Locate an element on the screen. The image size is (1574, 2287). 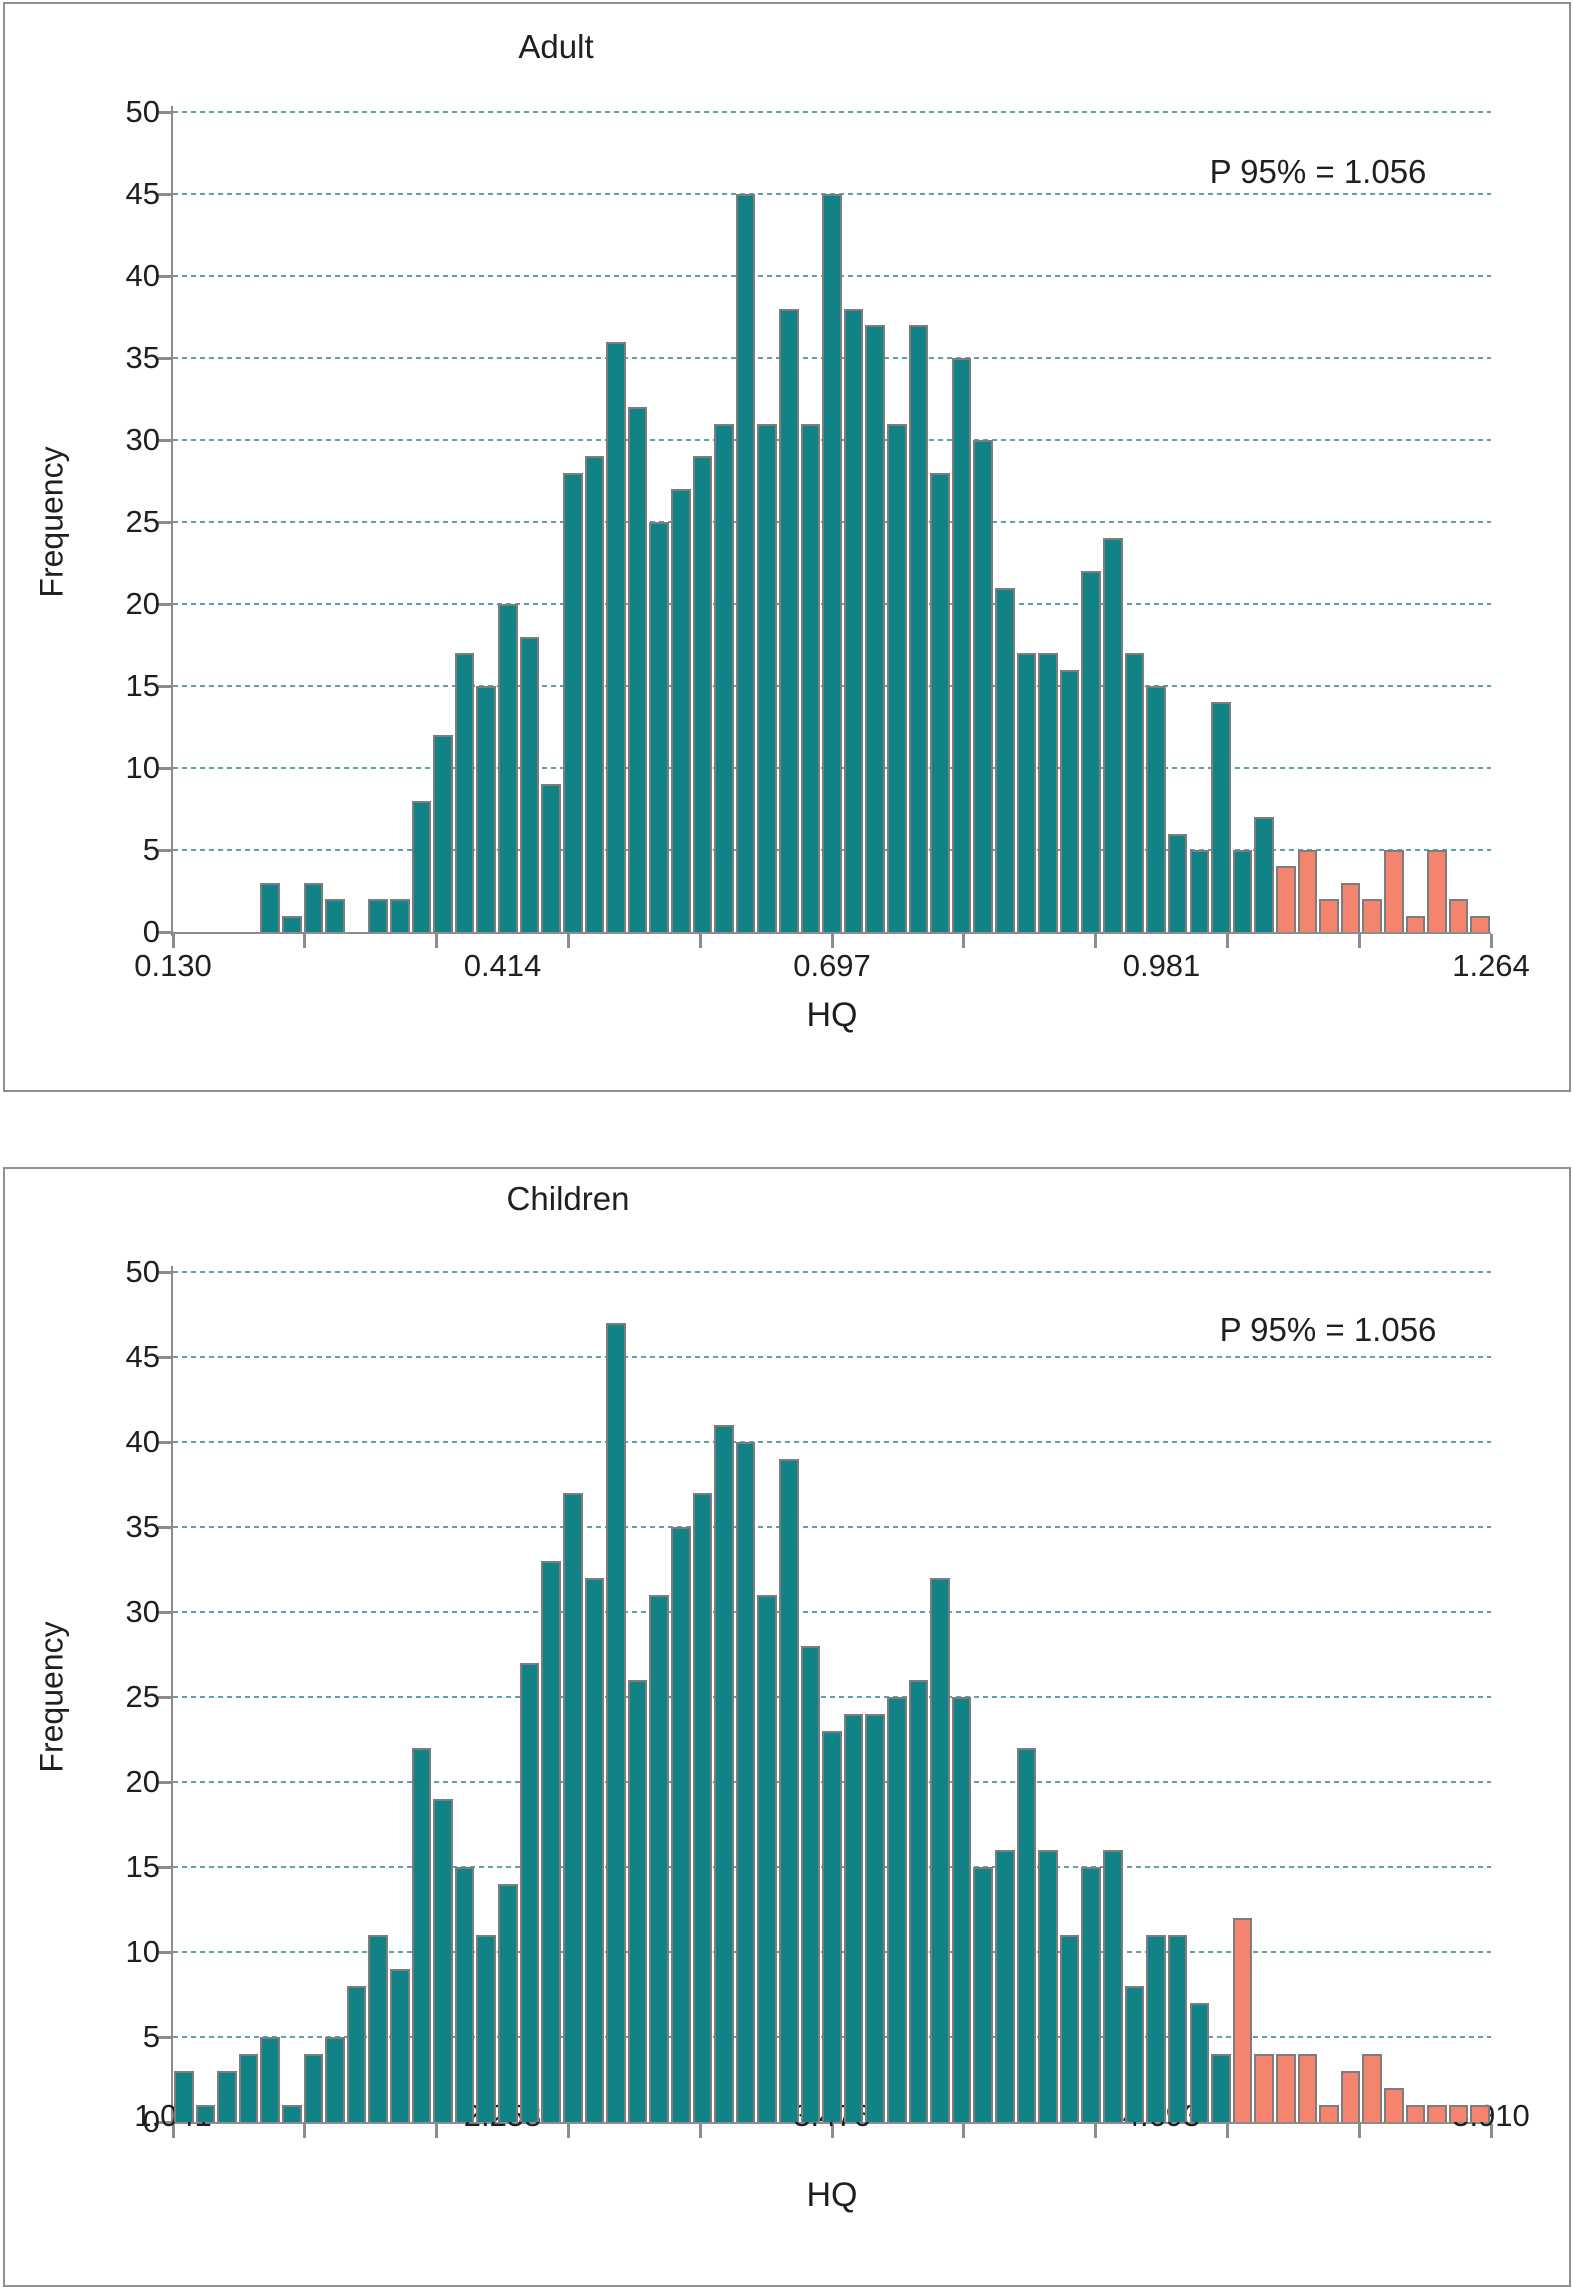
adult-y-tick-label-20: 20 is located at coordinates (142, 603).